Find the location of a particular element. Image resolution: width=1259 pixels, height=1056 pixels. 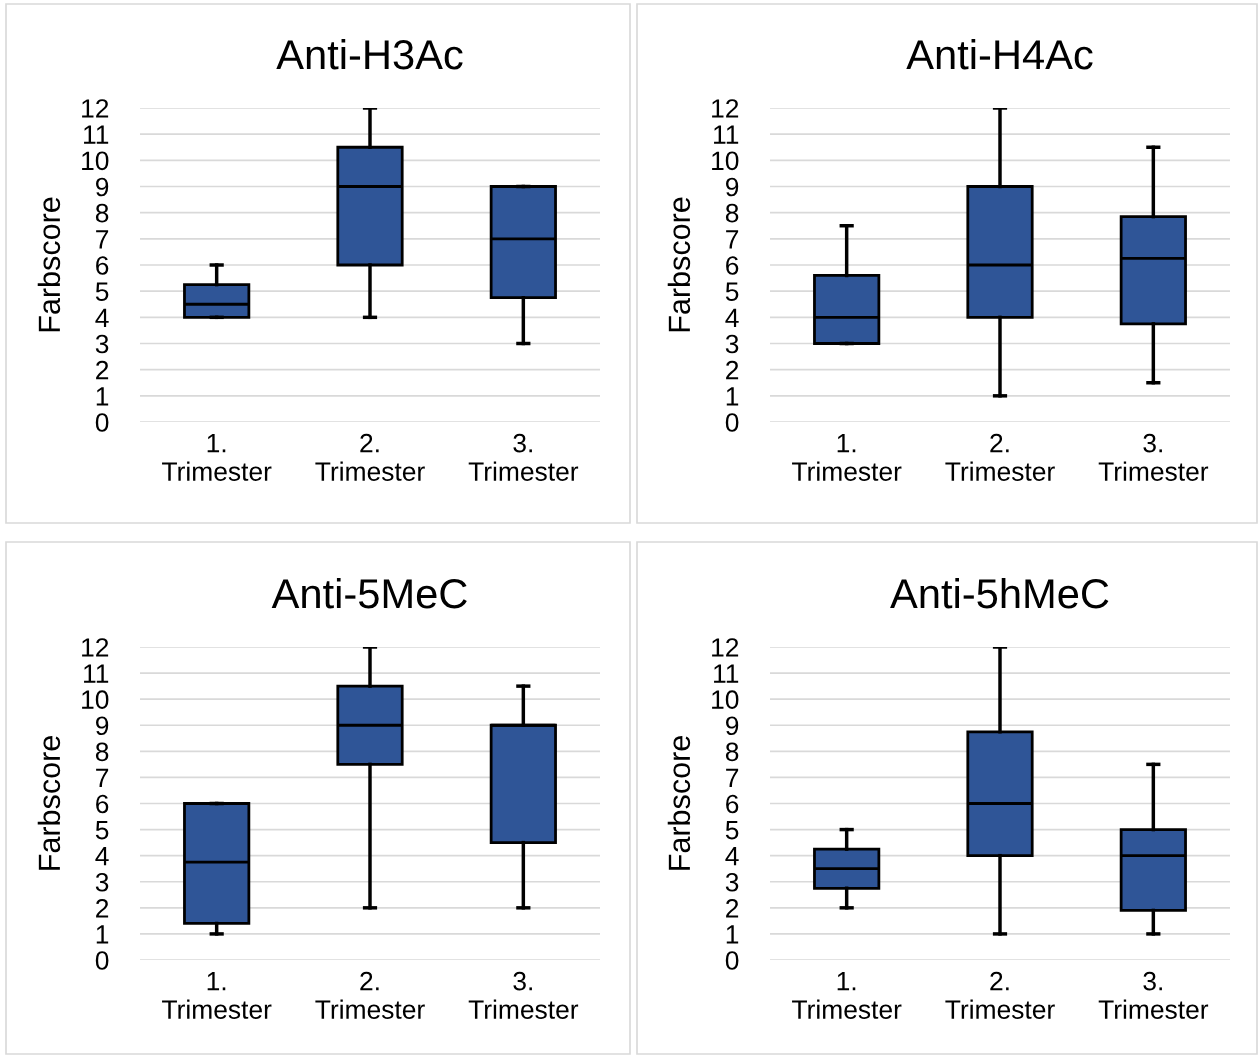

chart-title: Anti-5MeC is located at coordinates (369, 593).